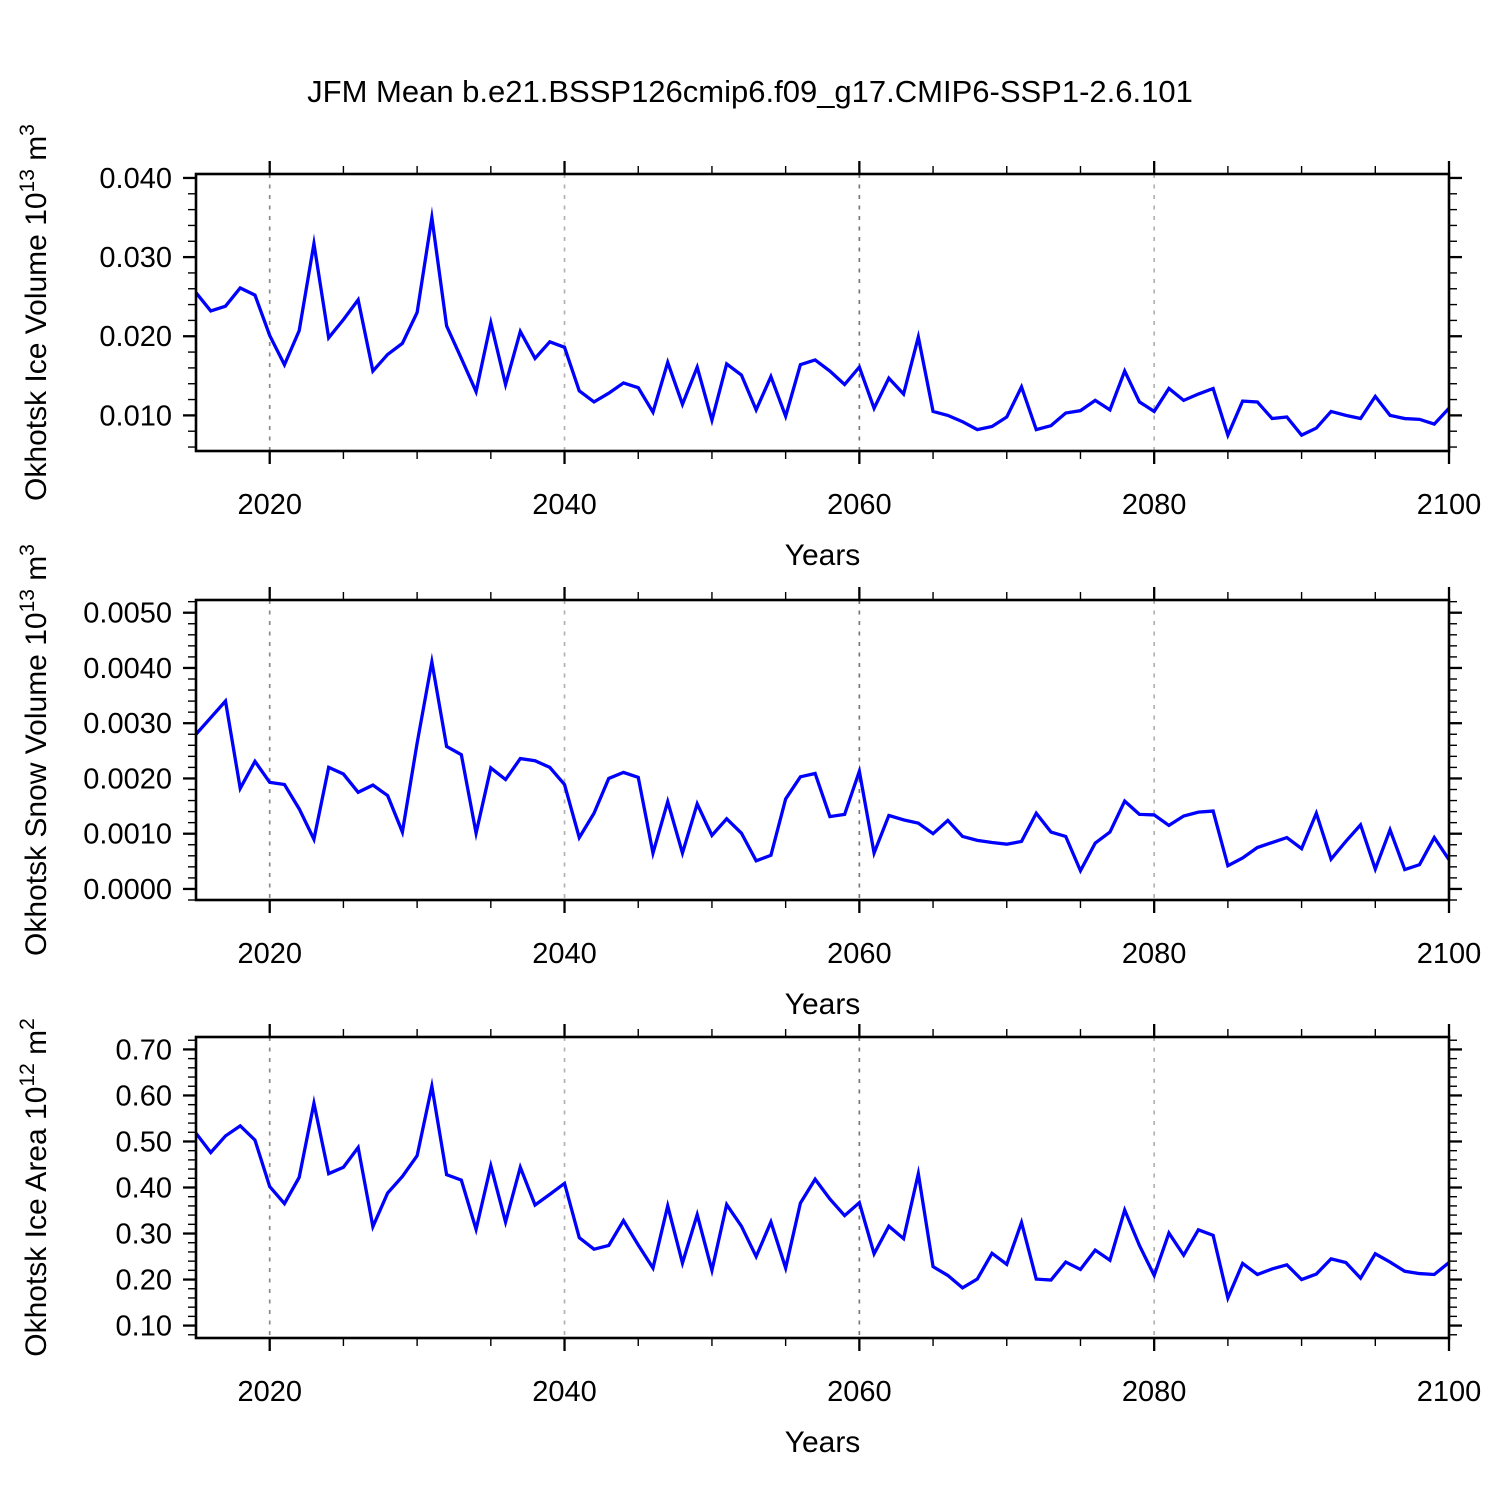 This screenshot has width=1500, height=1500. I want to click on y-tick-label: 0.010, so click(135, 416).